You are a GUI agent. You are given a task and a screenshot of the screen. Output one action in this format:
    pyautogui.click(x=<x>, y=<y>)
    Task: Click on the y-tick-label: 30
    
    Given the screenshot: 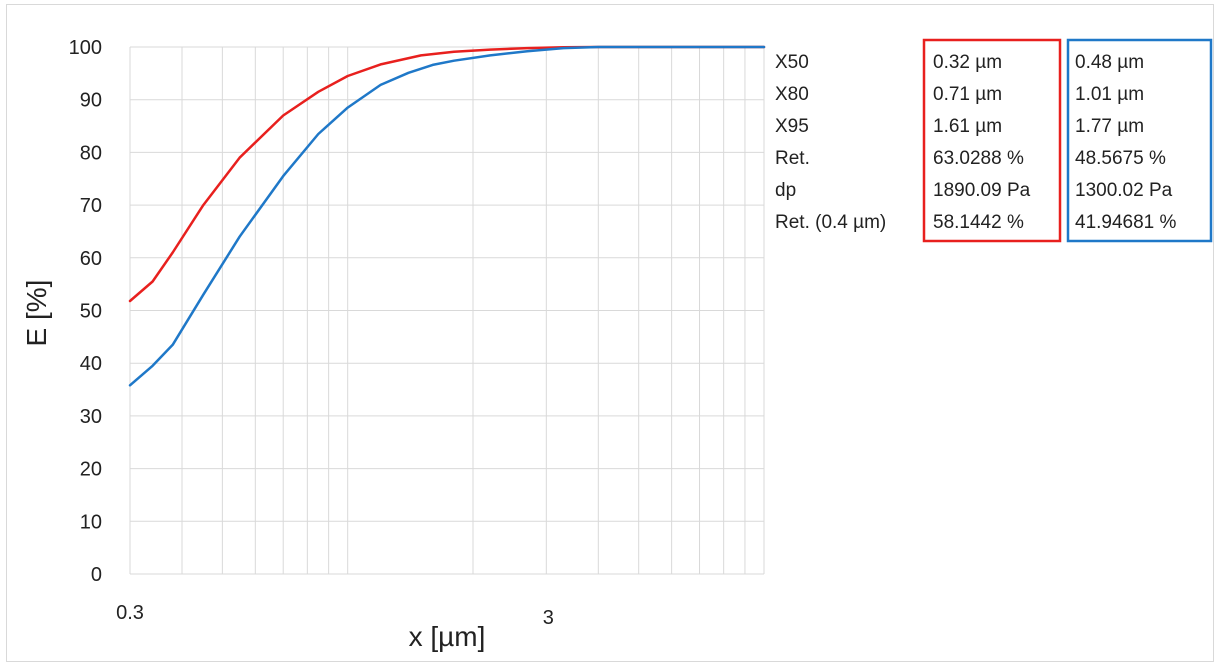 What is the action you would take?
    pyautogui.click(x=91, y=417)
    